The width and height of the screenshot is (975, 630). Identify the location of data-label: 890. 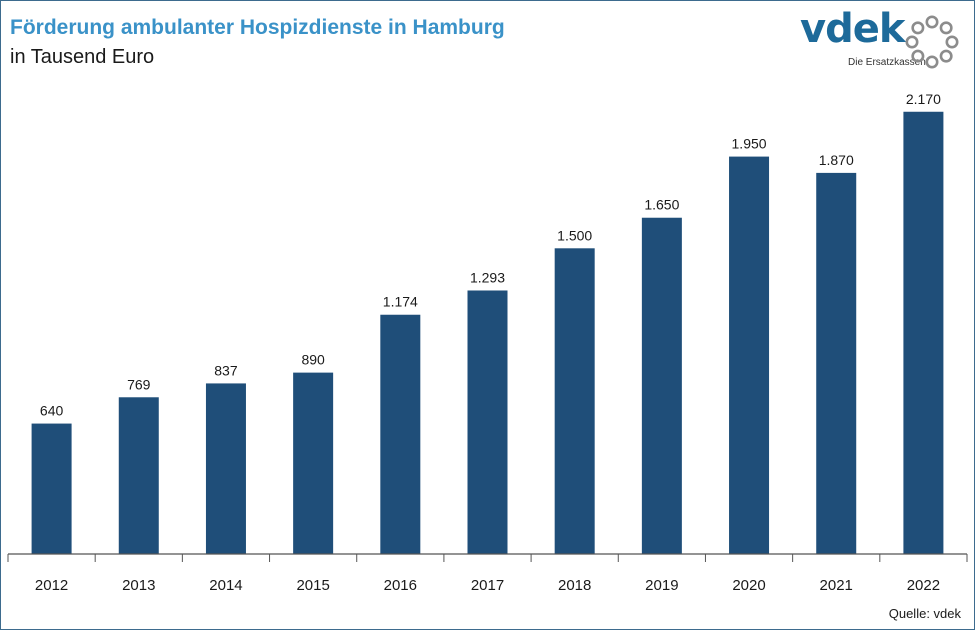
(313, 360).